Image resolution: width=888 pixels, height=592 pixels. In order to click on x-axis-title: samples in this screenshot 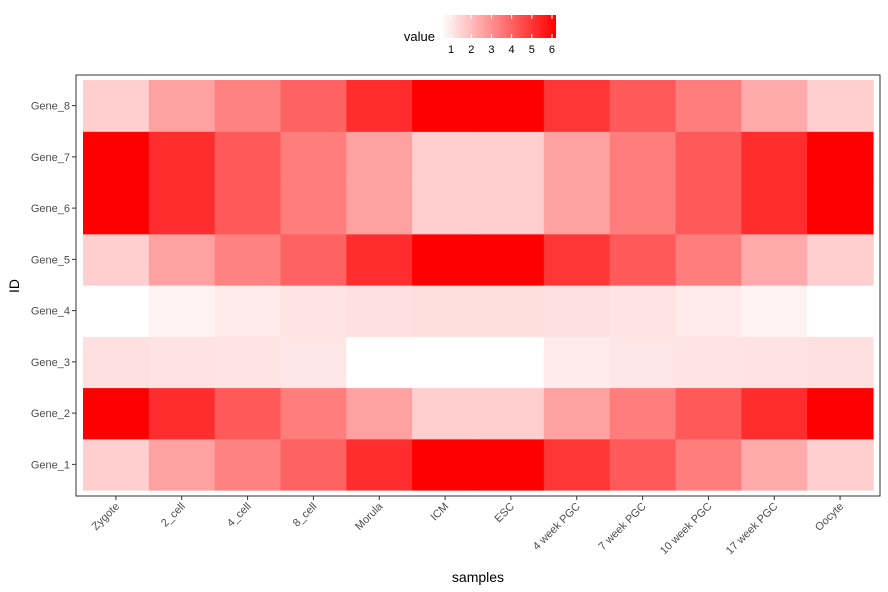, I will do `click(478, 577)`.